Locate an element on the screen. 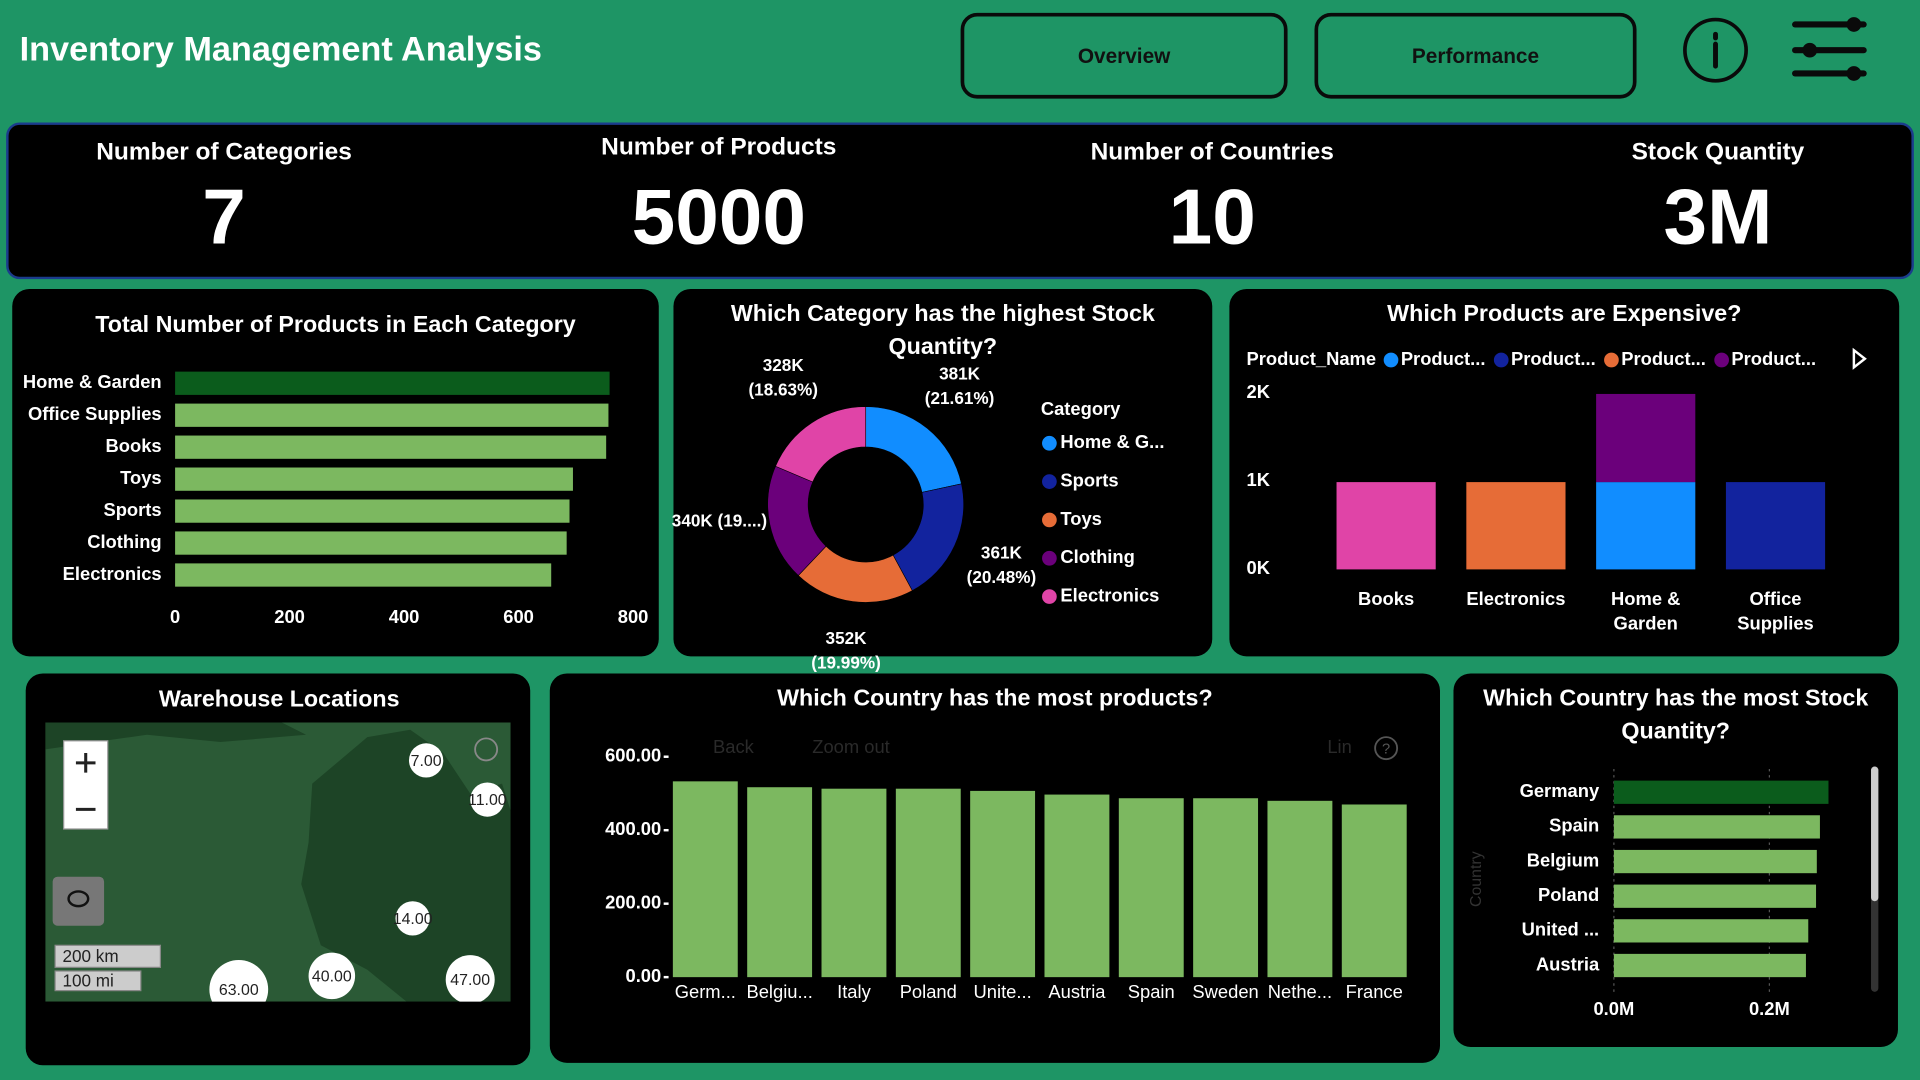 The width and height of the screenshot is (1920, 1080). kpi-value: 3M is located at coordinates (1718, 217).